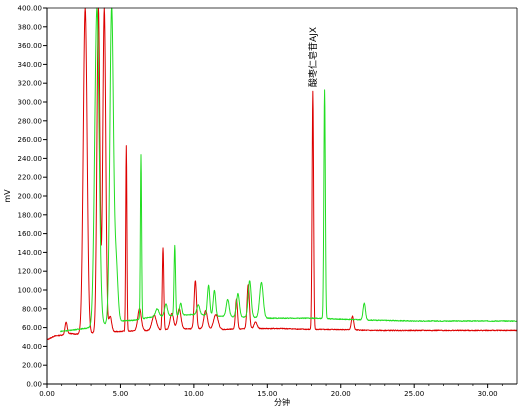 Image resolution: width=527 pixels, height=409 pixels. Describe the element at coordinates (30, 215) in the screenshot. I see `y-tick-label: 180.00` at that location.